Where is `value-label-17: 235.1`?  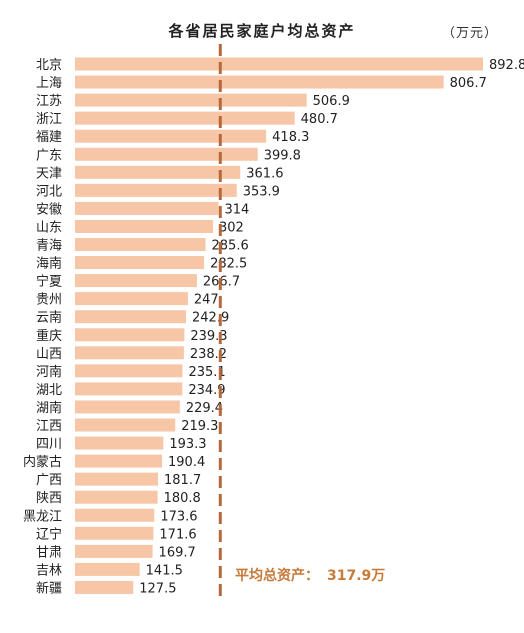 value-label-17: 235.1 is located at coordinates (206, 372).